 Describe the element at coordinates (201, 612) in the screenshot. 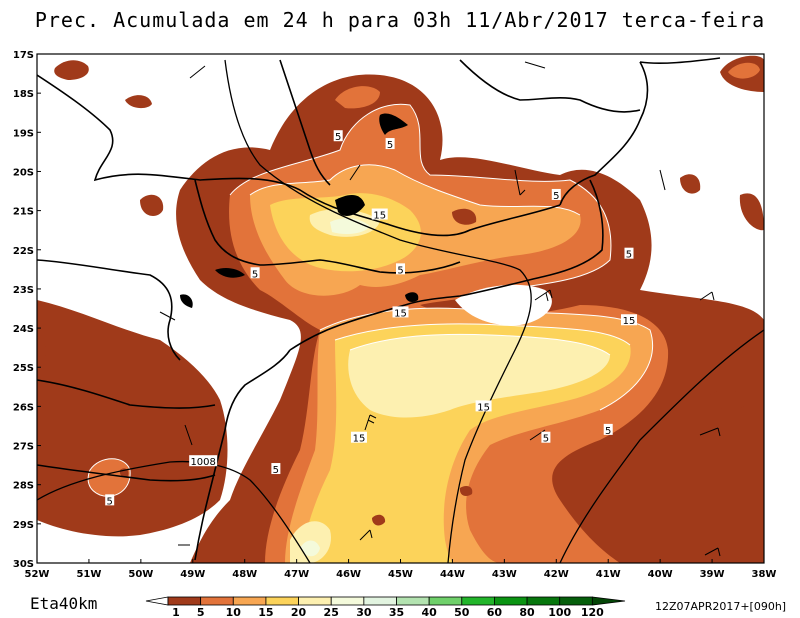

I see `colorbar-tick-label: 5` at that location.